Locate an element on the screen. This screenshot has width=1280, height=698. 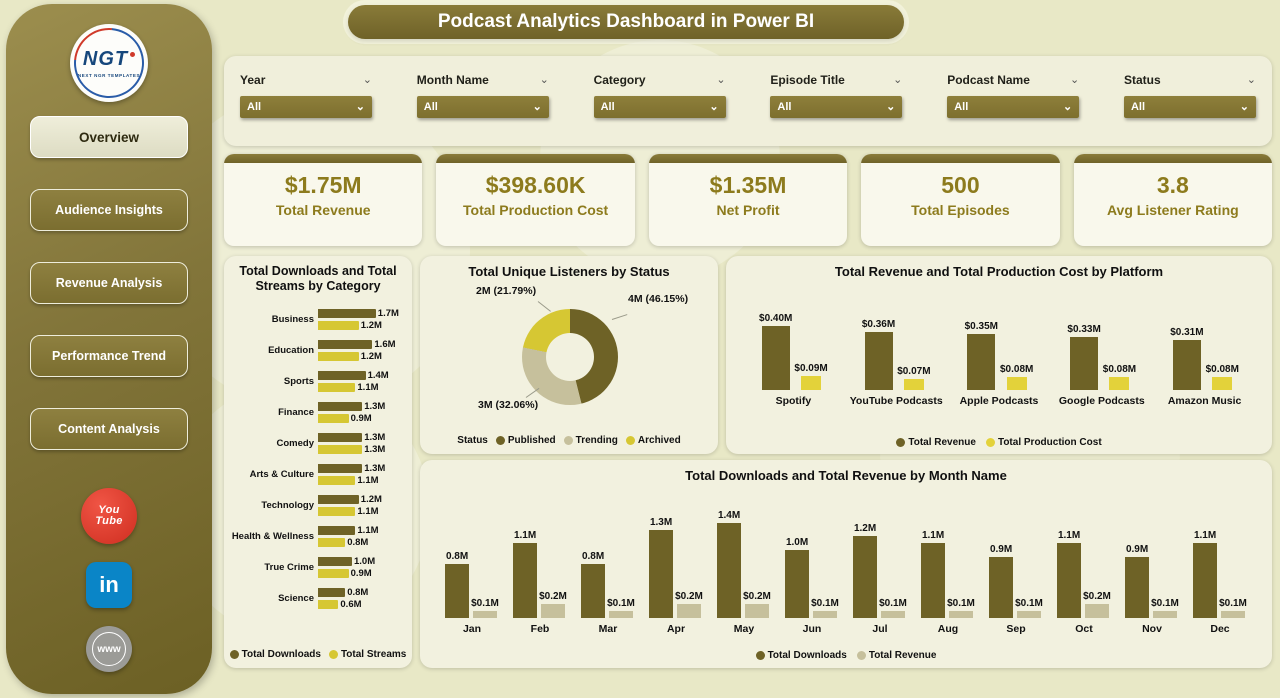
sidebar-item-content-analysis: Content Analysis is located at coordinates (109, 429).